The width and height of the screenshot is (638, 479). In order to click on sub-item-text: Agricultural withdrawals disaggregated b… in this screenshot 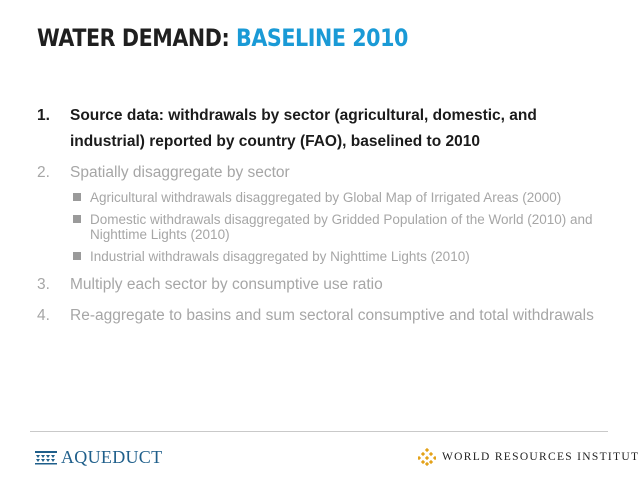, I will do `click(326, 197)`.